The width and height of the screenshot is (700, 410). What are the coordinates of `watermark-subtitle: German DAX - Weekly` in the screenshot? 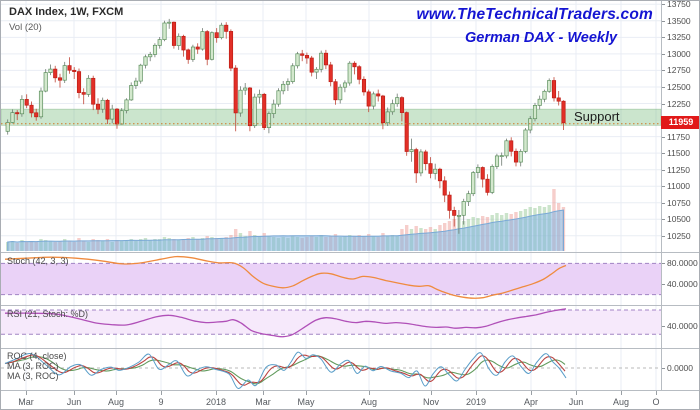 It's located at (541, 38).